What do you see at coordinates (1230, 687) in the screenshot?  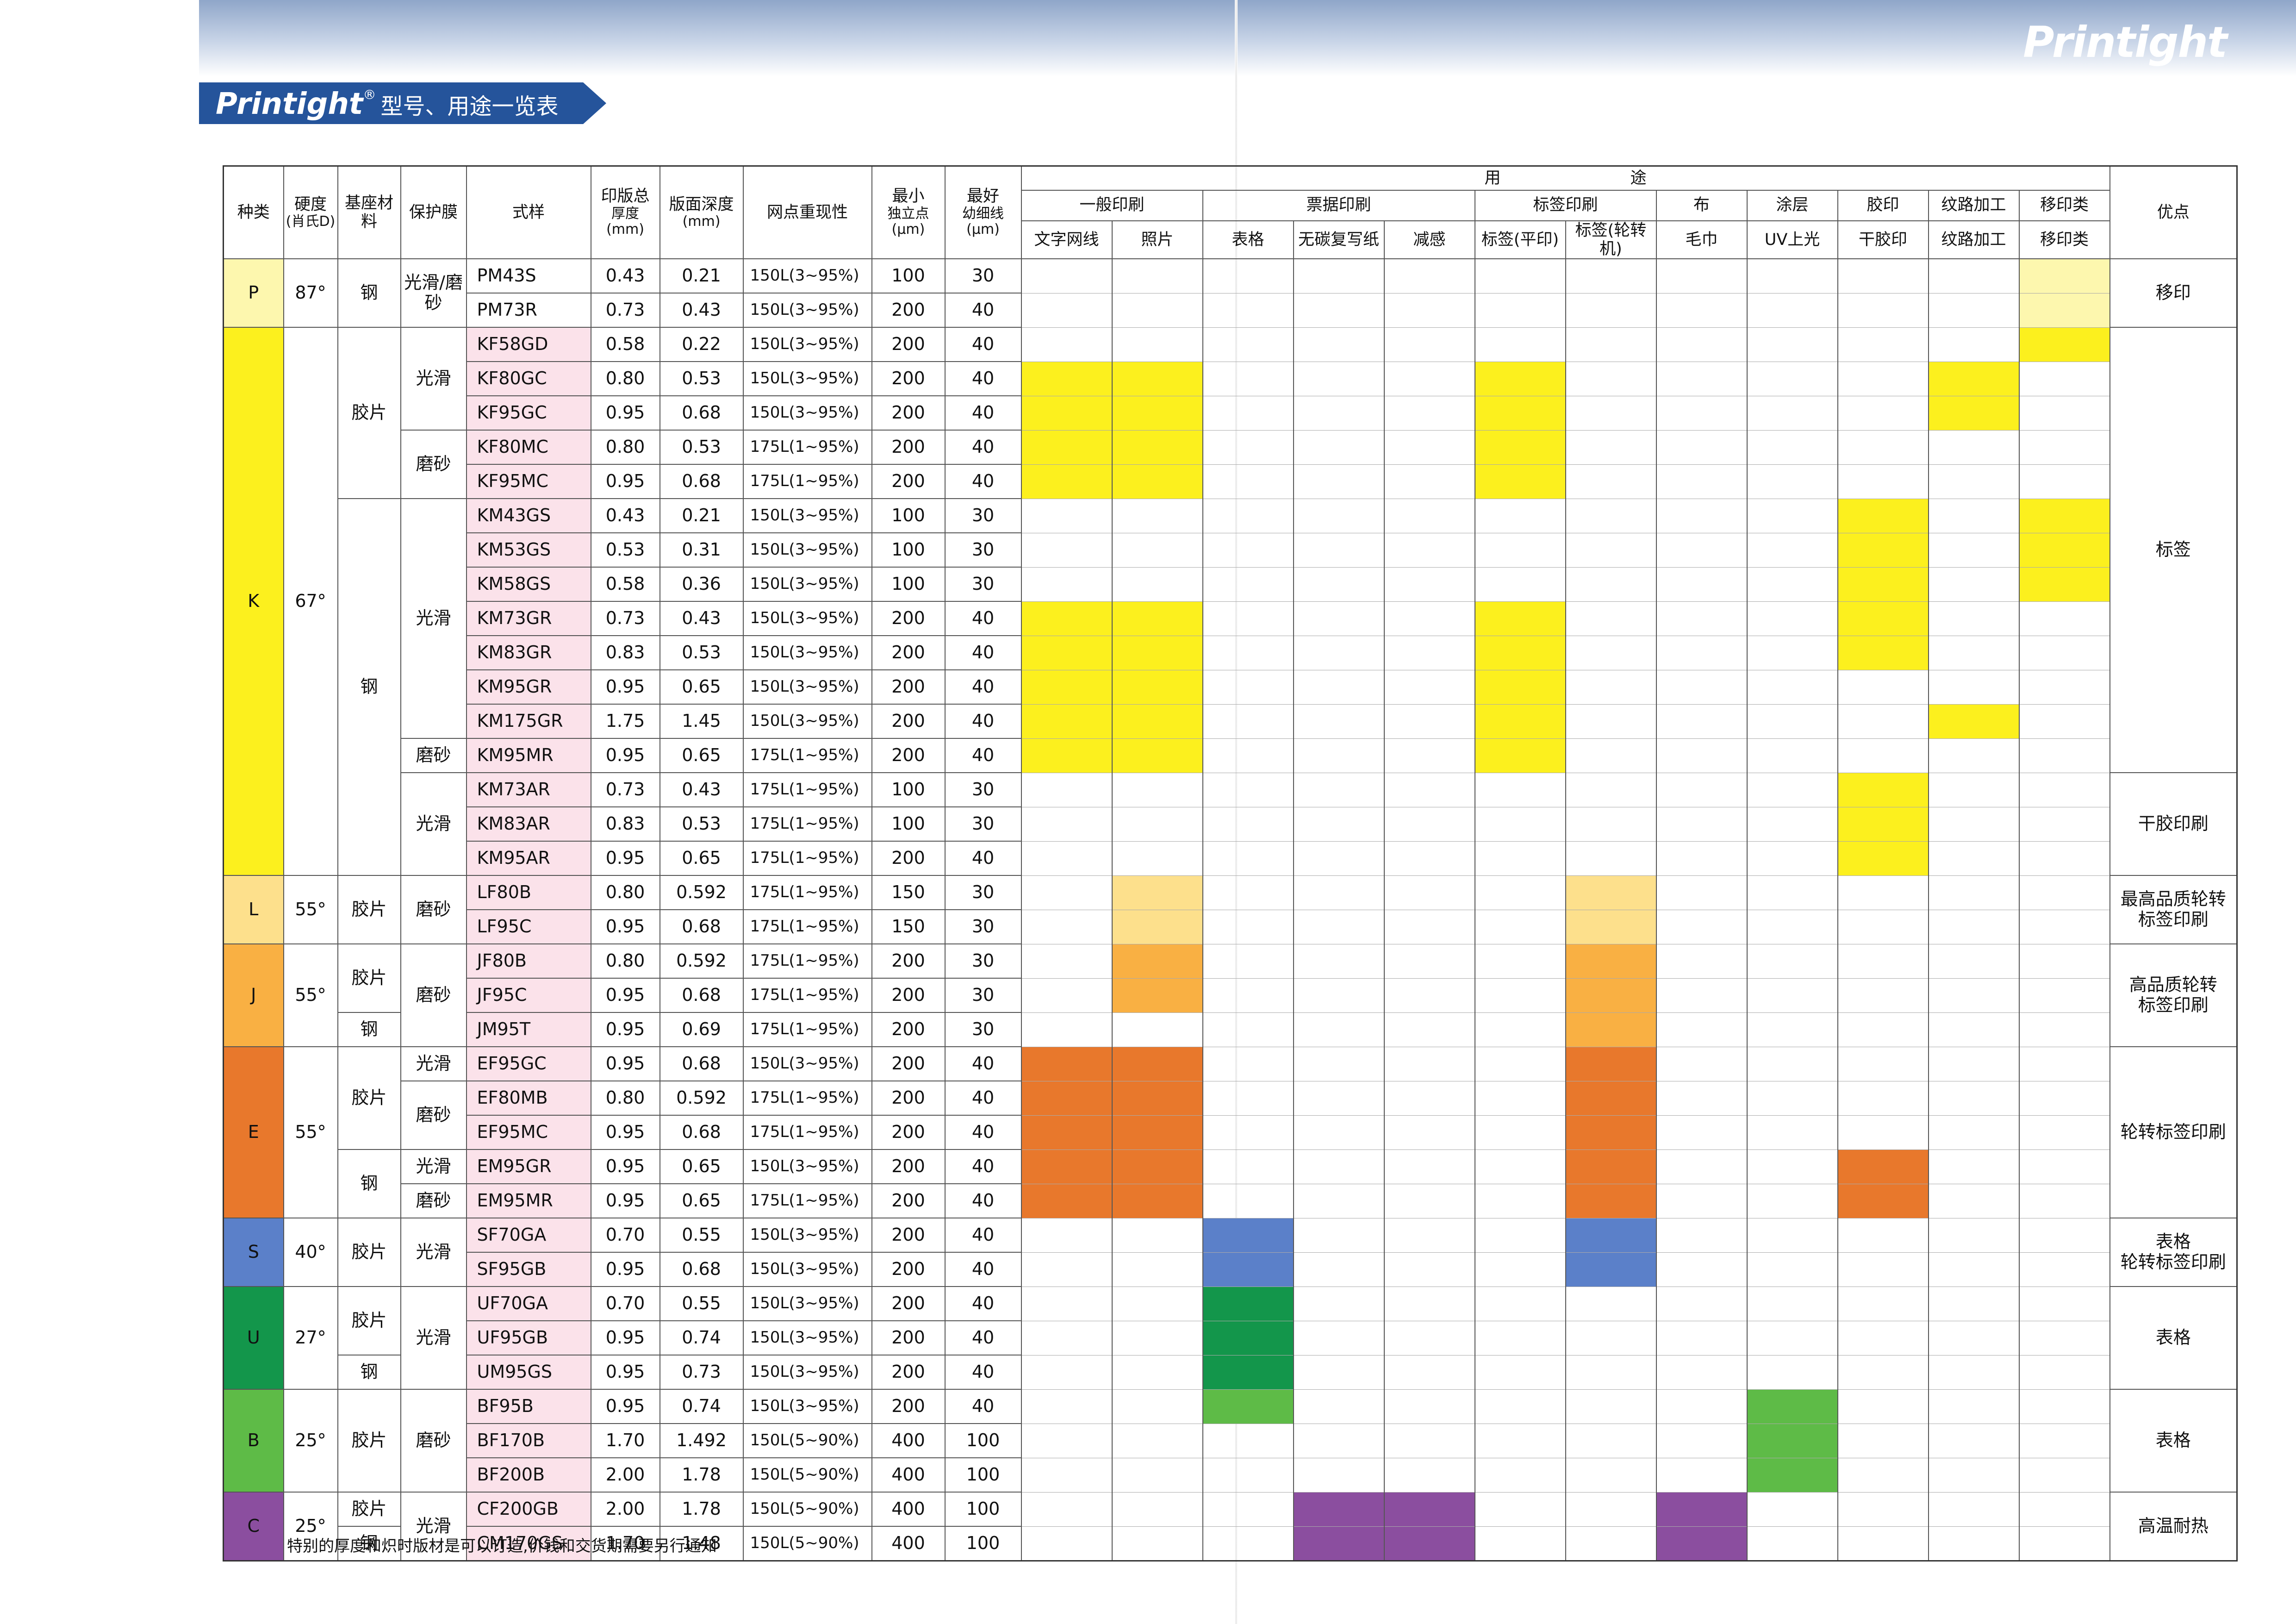 I see `table-row: KM95GR 0.95 0.65 150L(3~95%) 200 40` at bounding box center [1230, 687].